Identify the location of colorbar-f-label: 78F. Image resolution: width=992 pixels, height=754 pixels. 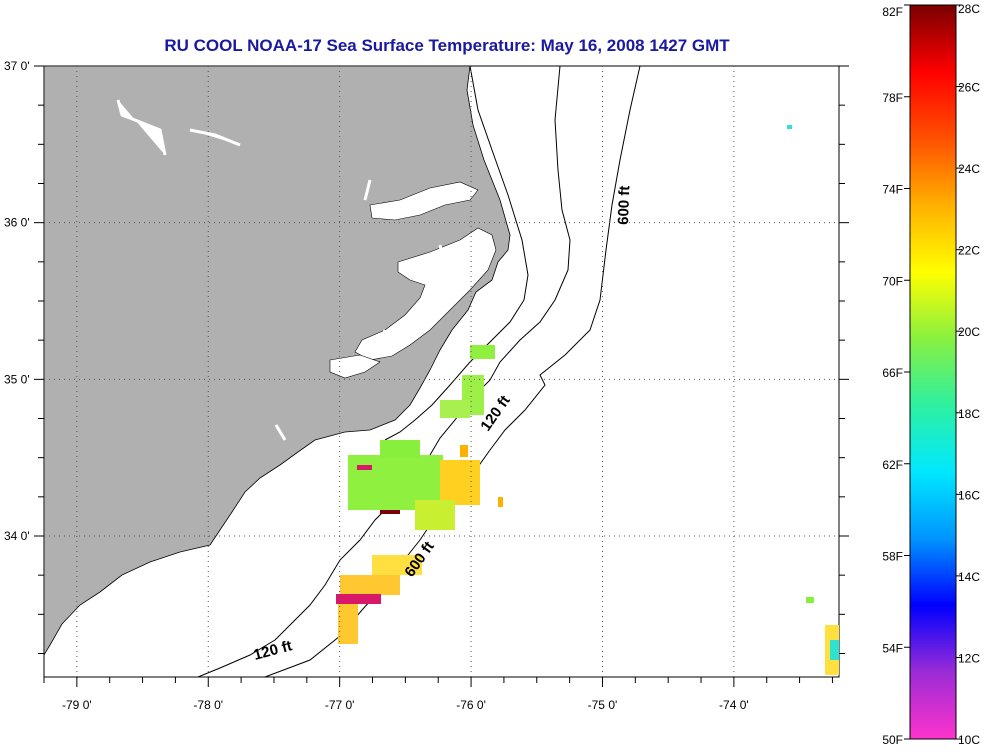
(892, 98).